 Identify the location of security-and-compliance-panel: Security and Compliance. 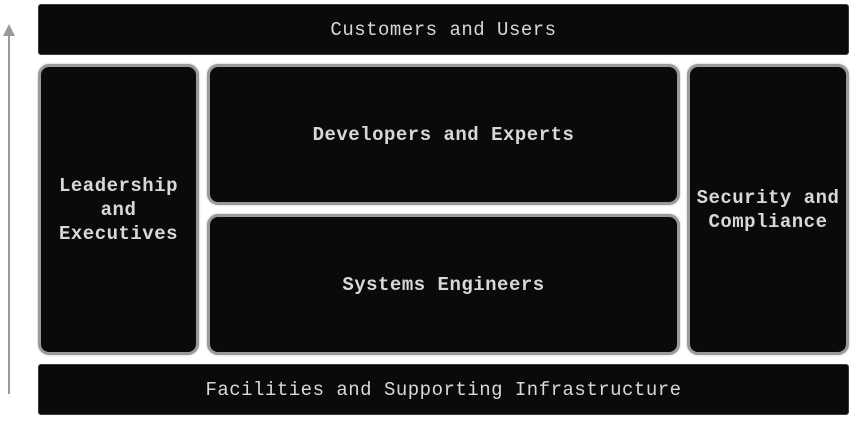
(768, 209).